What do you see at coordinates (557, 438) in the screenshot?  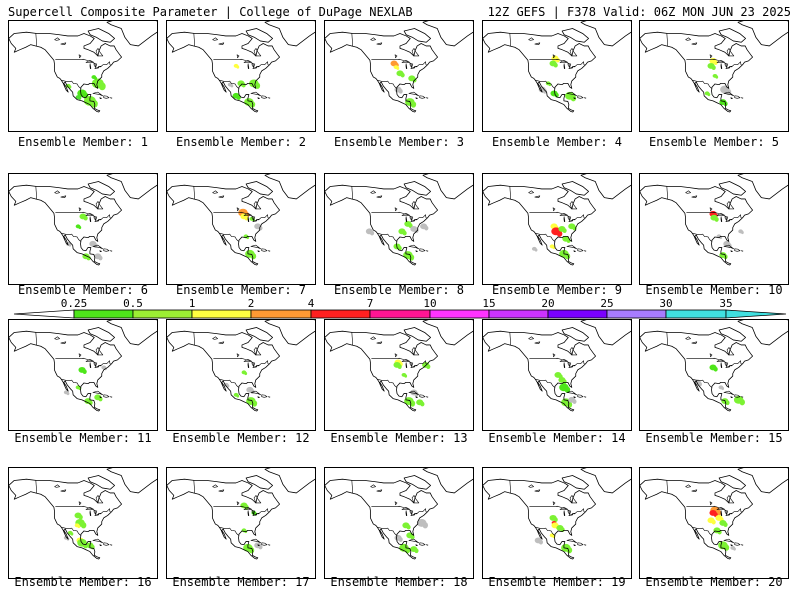 I see `panel-label: Ensemble Member: 14` at bounding box center [557, 438].